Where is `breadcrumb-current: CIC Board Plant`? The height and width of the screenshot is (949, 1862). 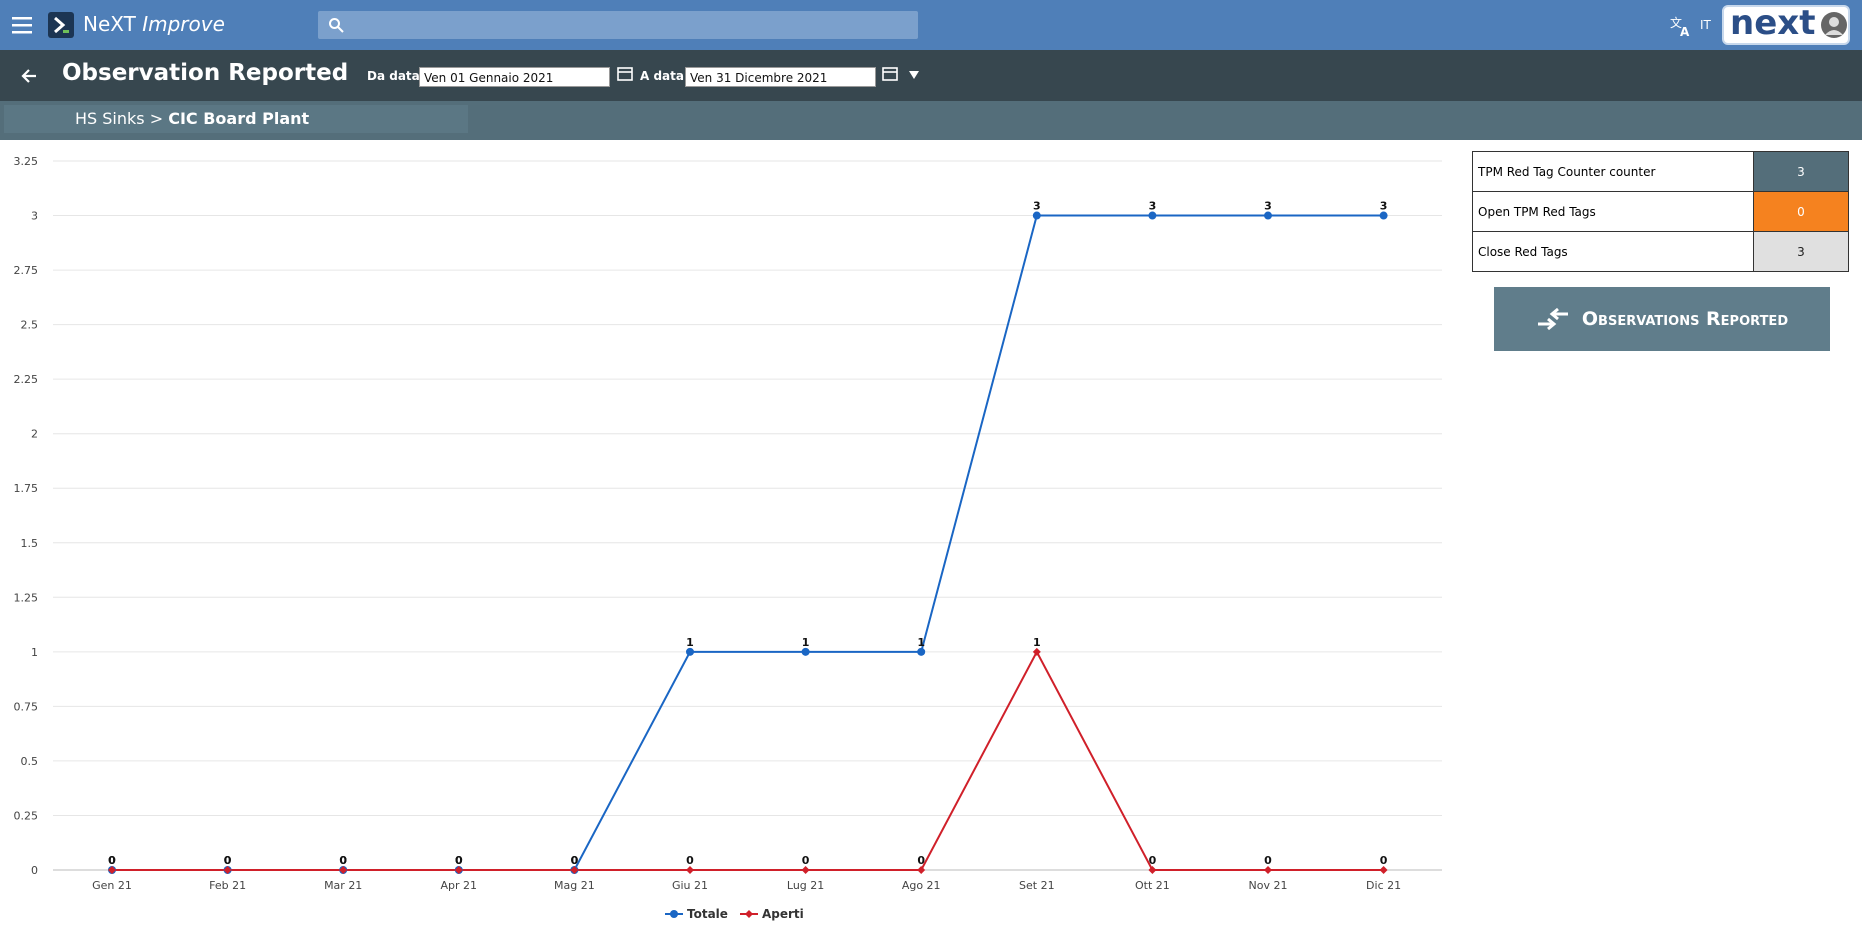
breadcrumb-current: CIC Board Plant is located at coordinates (239, 118).